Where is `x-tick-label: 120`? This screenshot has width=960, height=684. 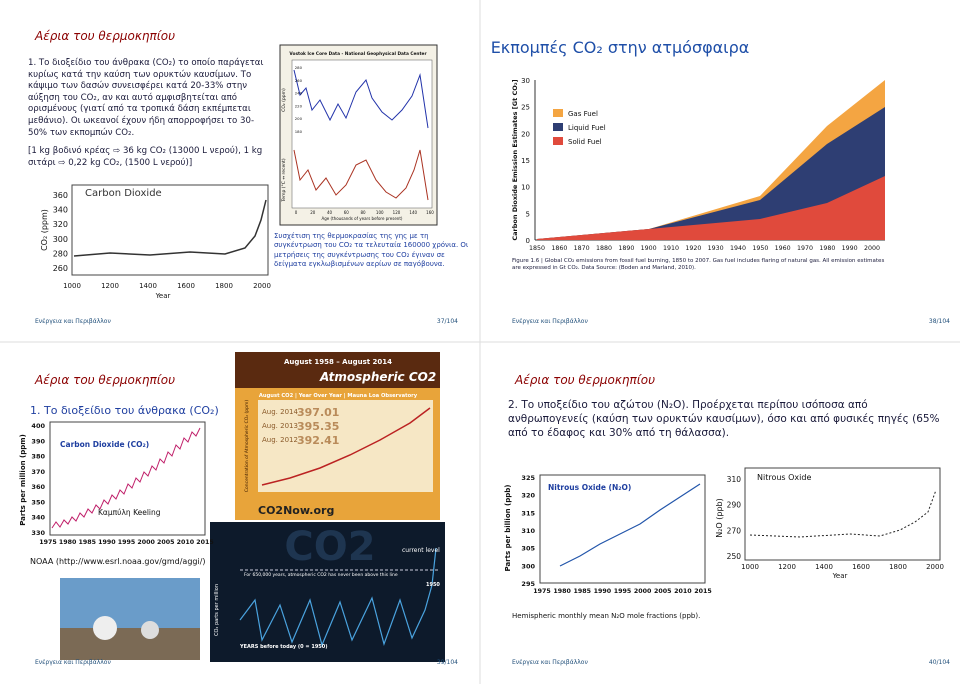 x-tick-label: 120 is located at coordinates (397, 212).